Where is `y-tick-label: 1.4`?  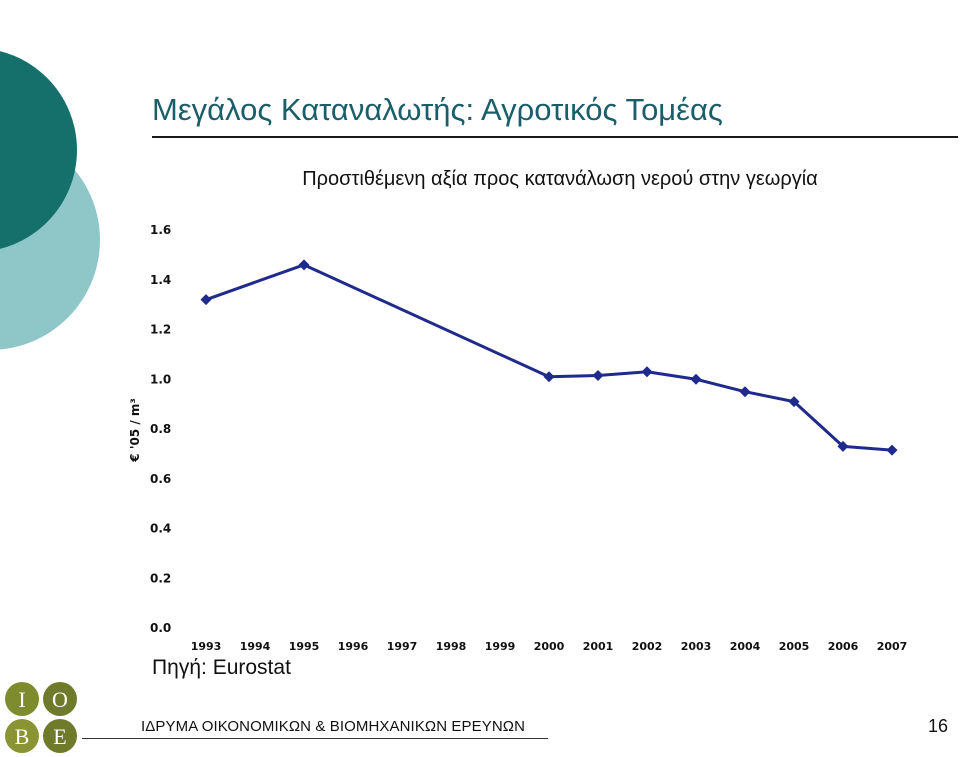
y-tick-label: 1.4 is located at coordinates (160, 280).